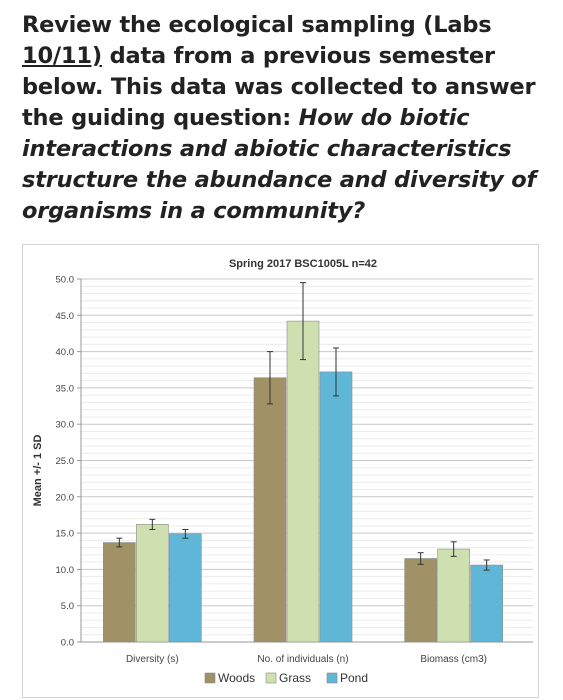 This screenshot has height=700, width=563. I want to click on question-line-6: structure the abundance and diversity of, so click(289, 180).